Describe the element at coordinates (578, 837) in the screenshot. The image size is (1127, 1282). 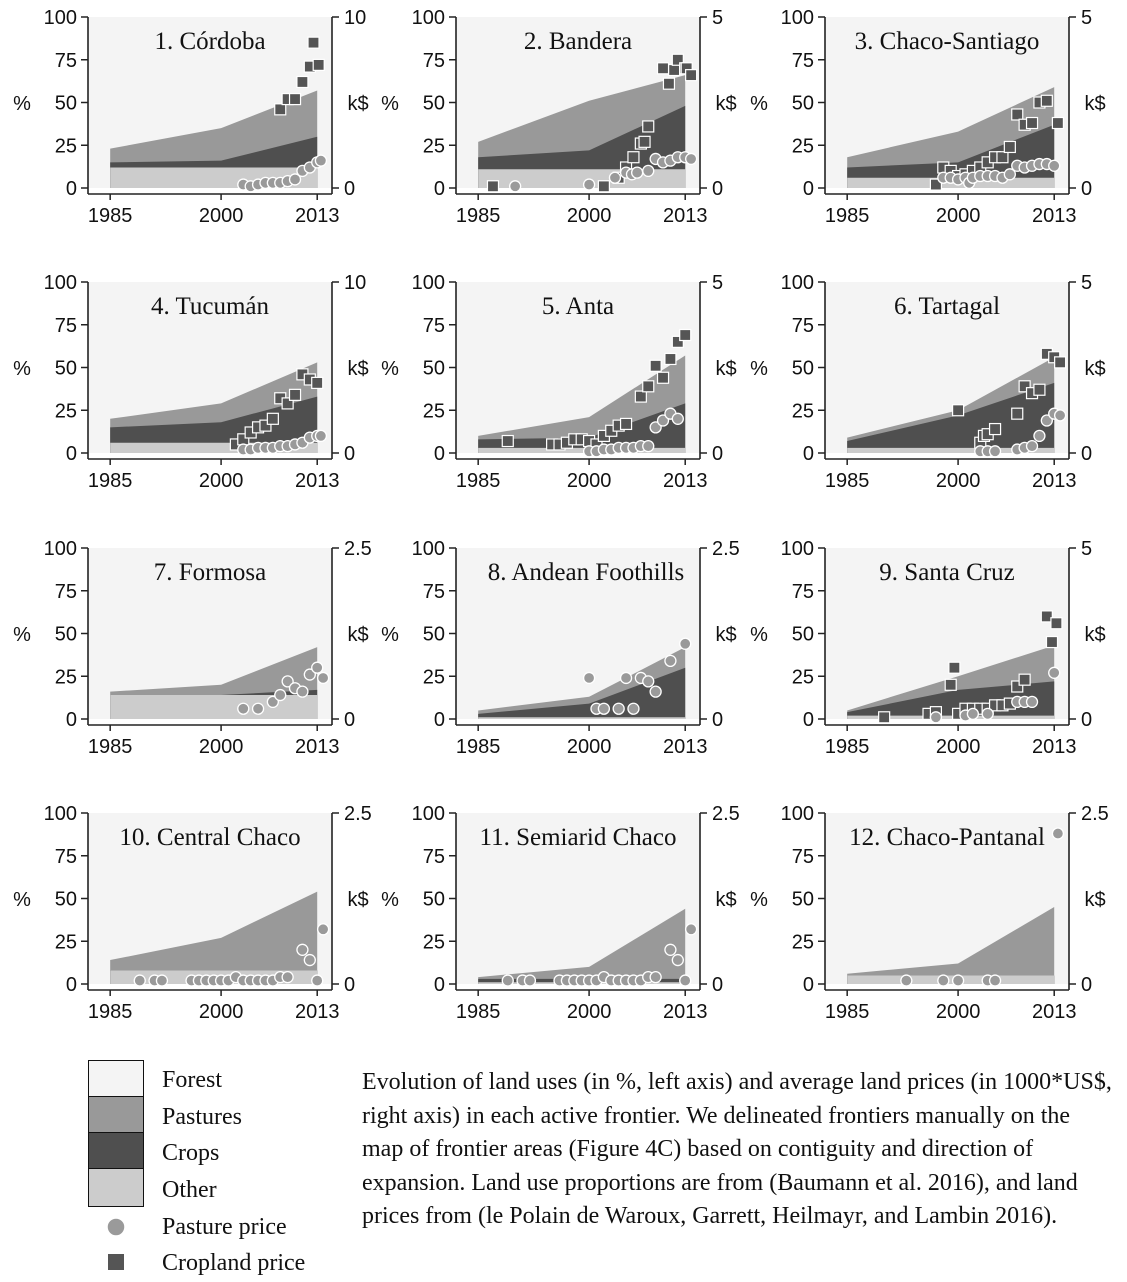
I see `panel-title: 11. Semiarid Chaco` at that location.